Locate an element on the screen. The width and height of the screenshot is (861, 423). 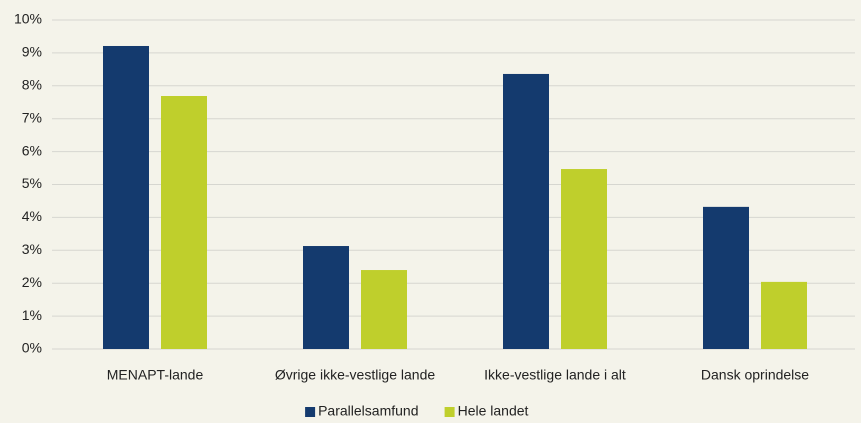
y-tick-label: 6% is located at coordinates (32, 150).